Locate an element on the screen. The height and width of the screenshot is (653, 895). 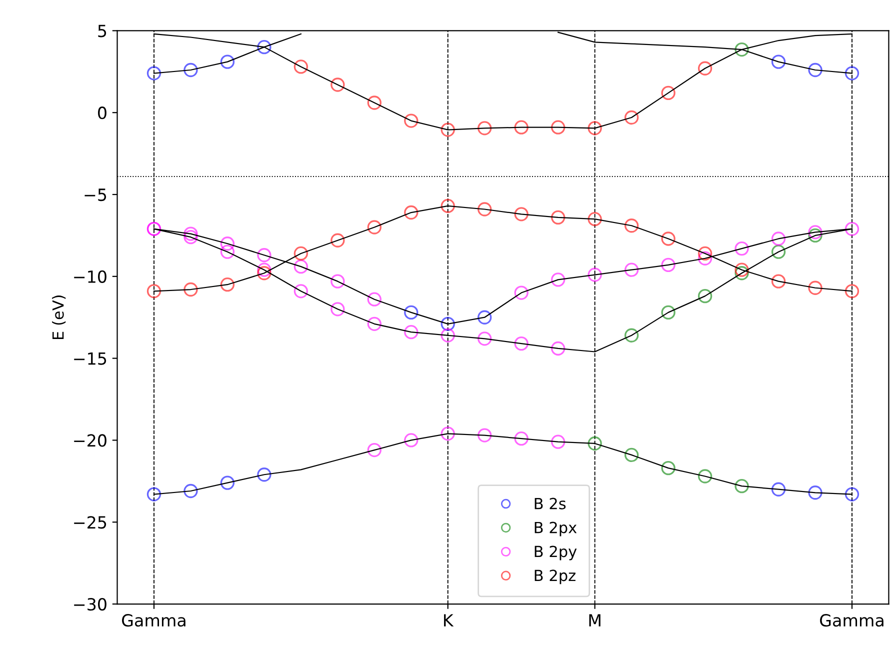
x-tick-label: K is located at coordinates (449, 620).